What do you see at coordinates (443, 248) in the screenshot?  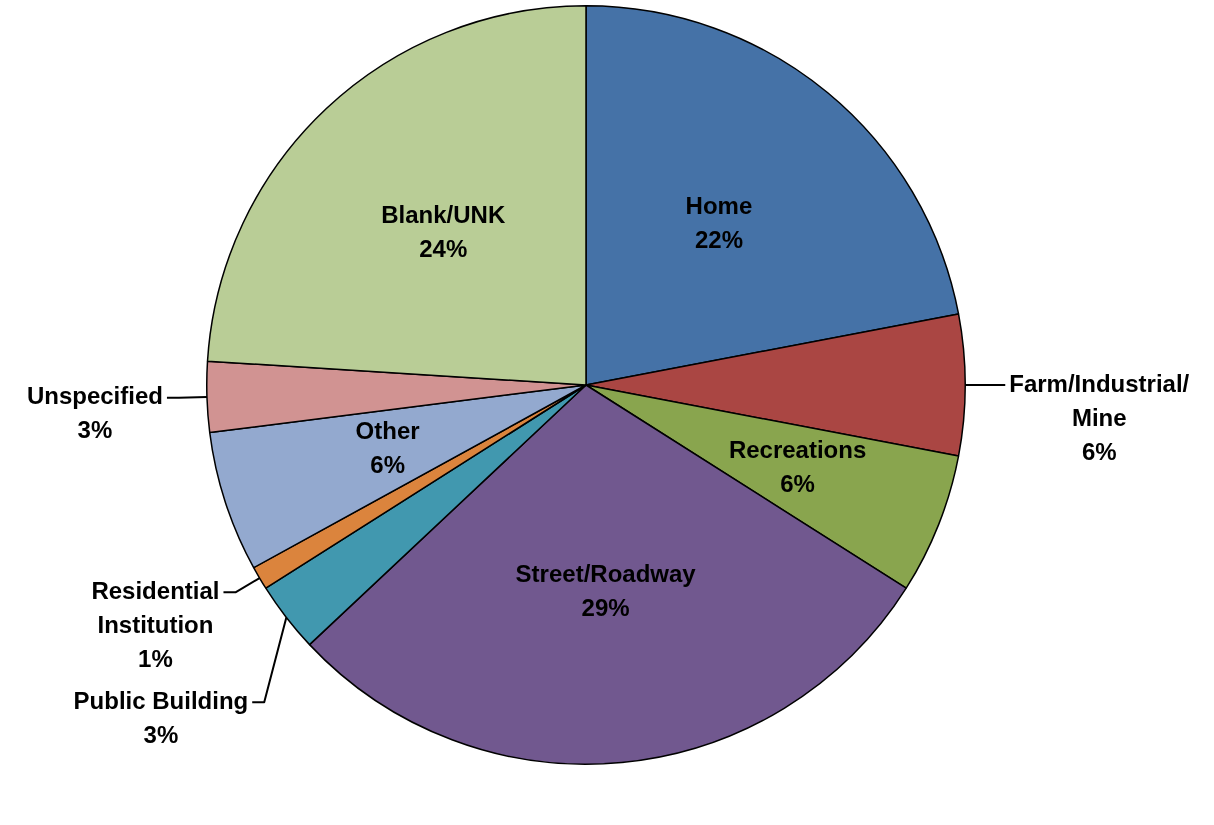 I see `data-label: 24%` at bounding box center [443, 248].